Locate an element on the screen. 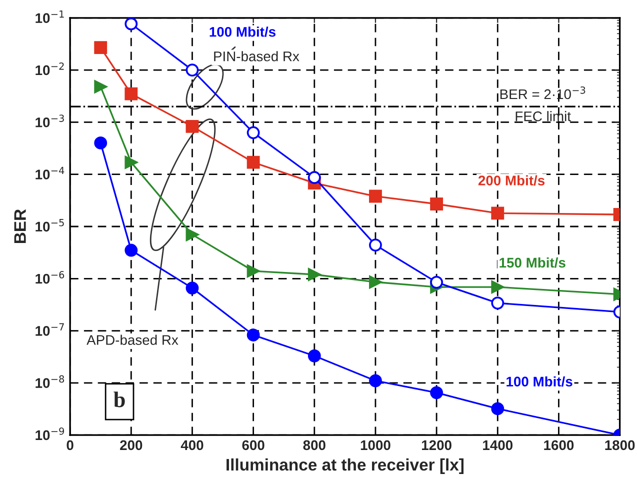 The width and height of the screenshot is (637, 485). y-tick-label: 10$^{−2}$ is located at coordinates (50, 69).